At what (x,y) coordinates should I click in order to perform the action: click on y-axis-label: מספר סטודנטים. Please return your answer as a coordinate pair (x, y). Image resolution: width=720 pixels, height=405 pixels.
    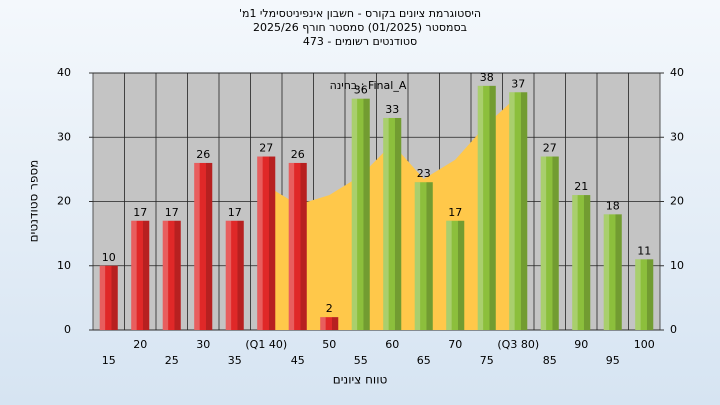
    Looking at the image, I should click on (34, 201).